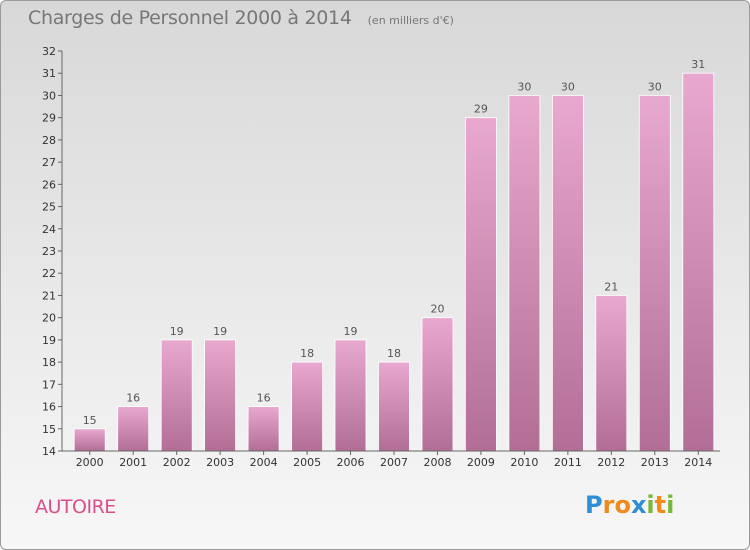  What do you see at coordinates (568, 462) in the screenshot?
I see `x-tick-label: 2011` at bounding box center [568, 462].